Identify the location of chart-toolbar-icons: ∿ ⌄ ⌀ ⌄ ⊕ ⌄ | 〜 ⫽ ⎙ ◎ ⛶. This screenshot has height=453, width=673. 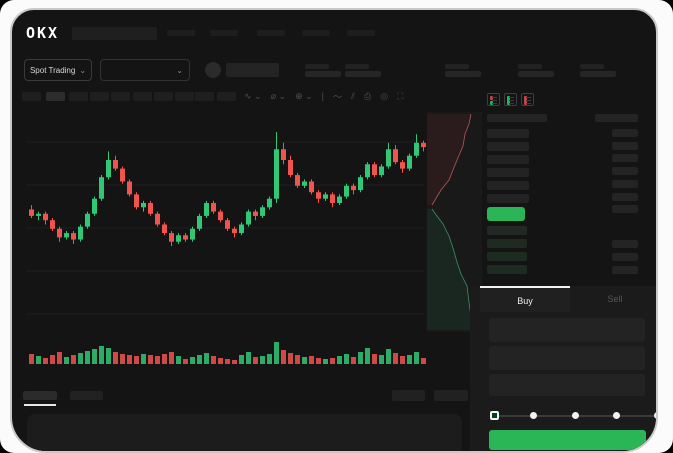
(323, 96).